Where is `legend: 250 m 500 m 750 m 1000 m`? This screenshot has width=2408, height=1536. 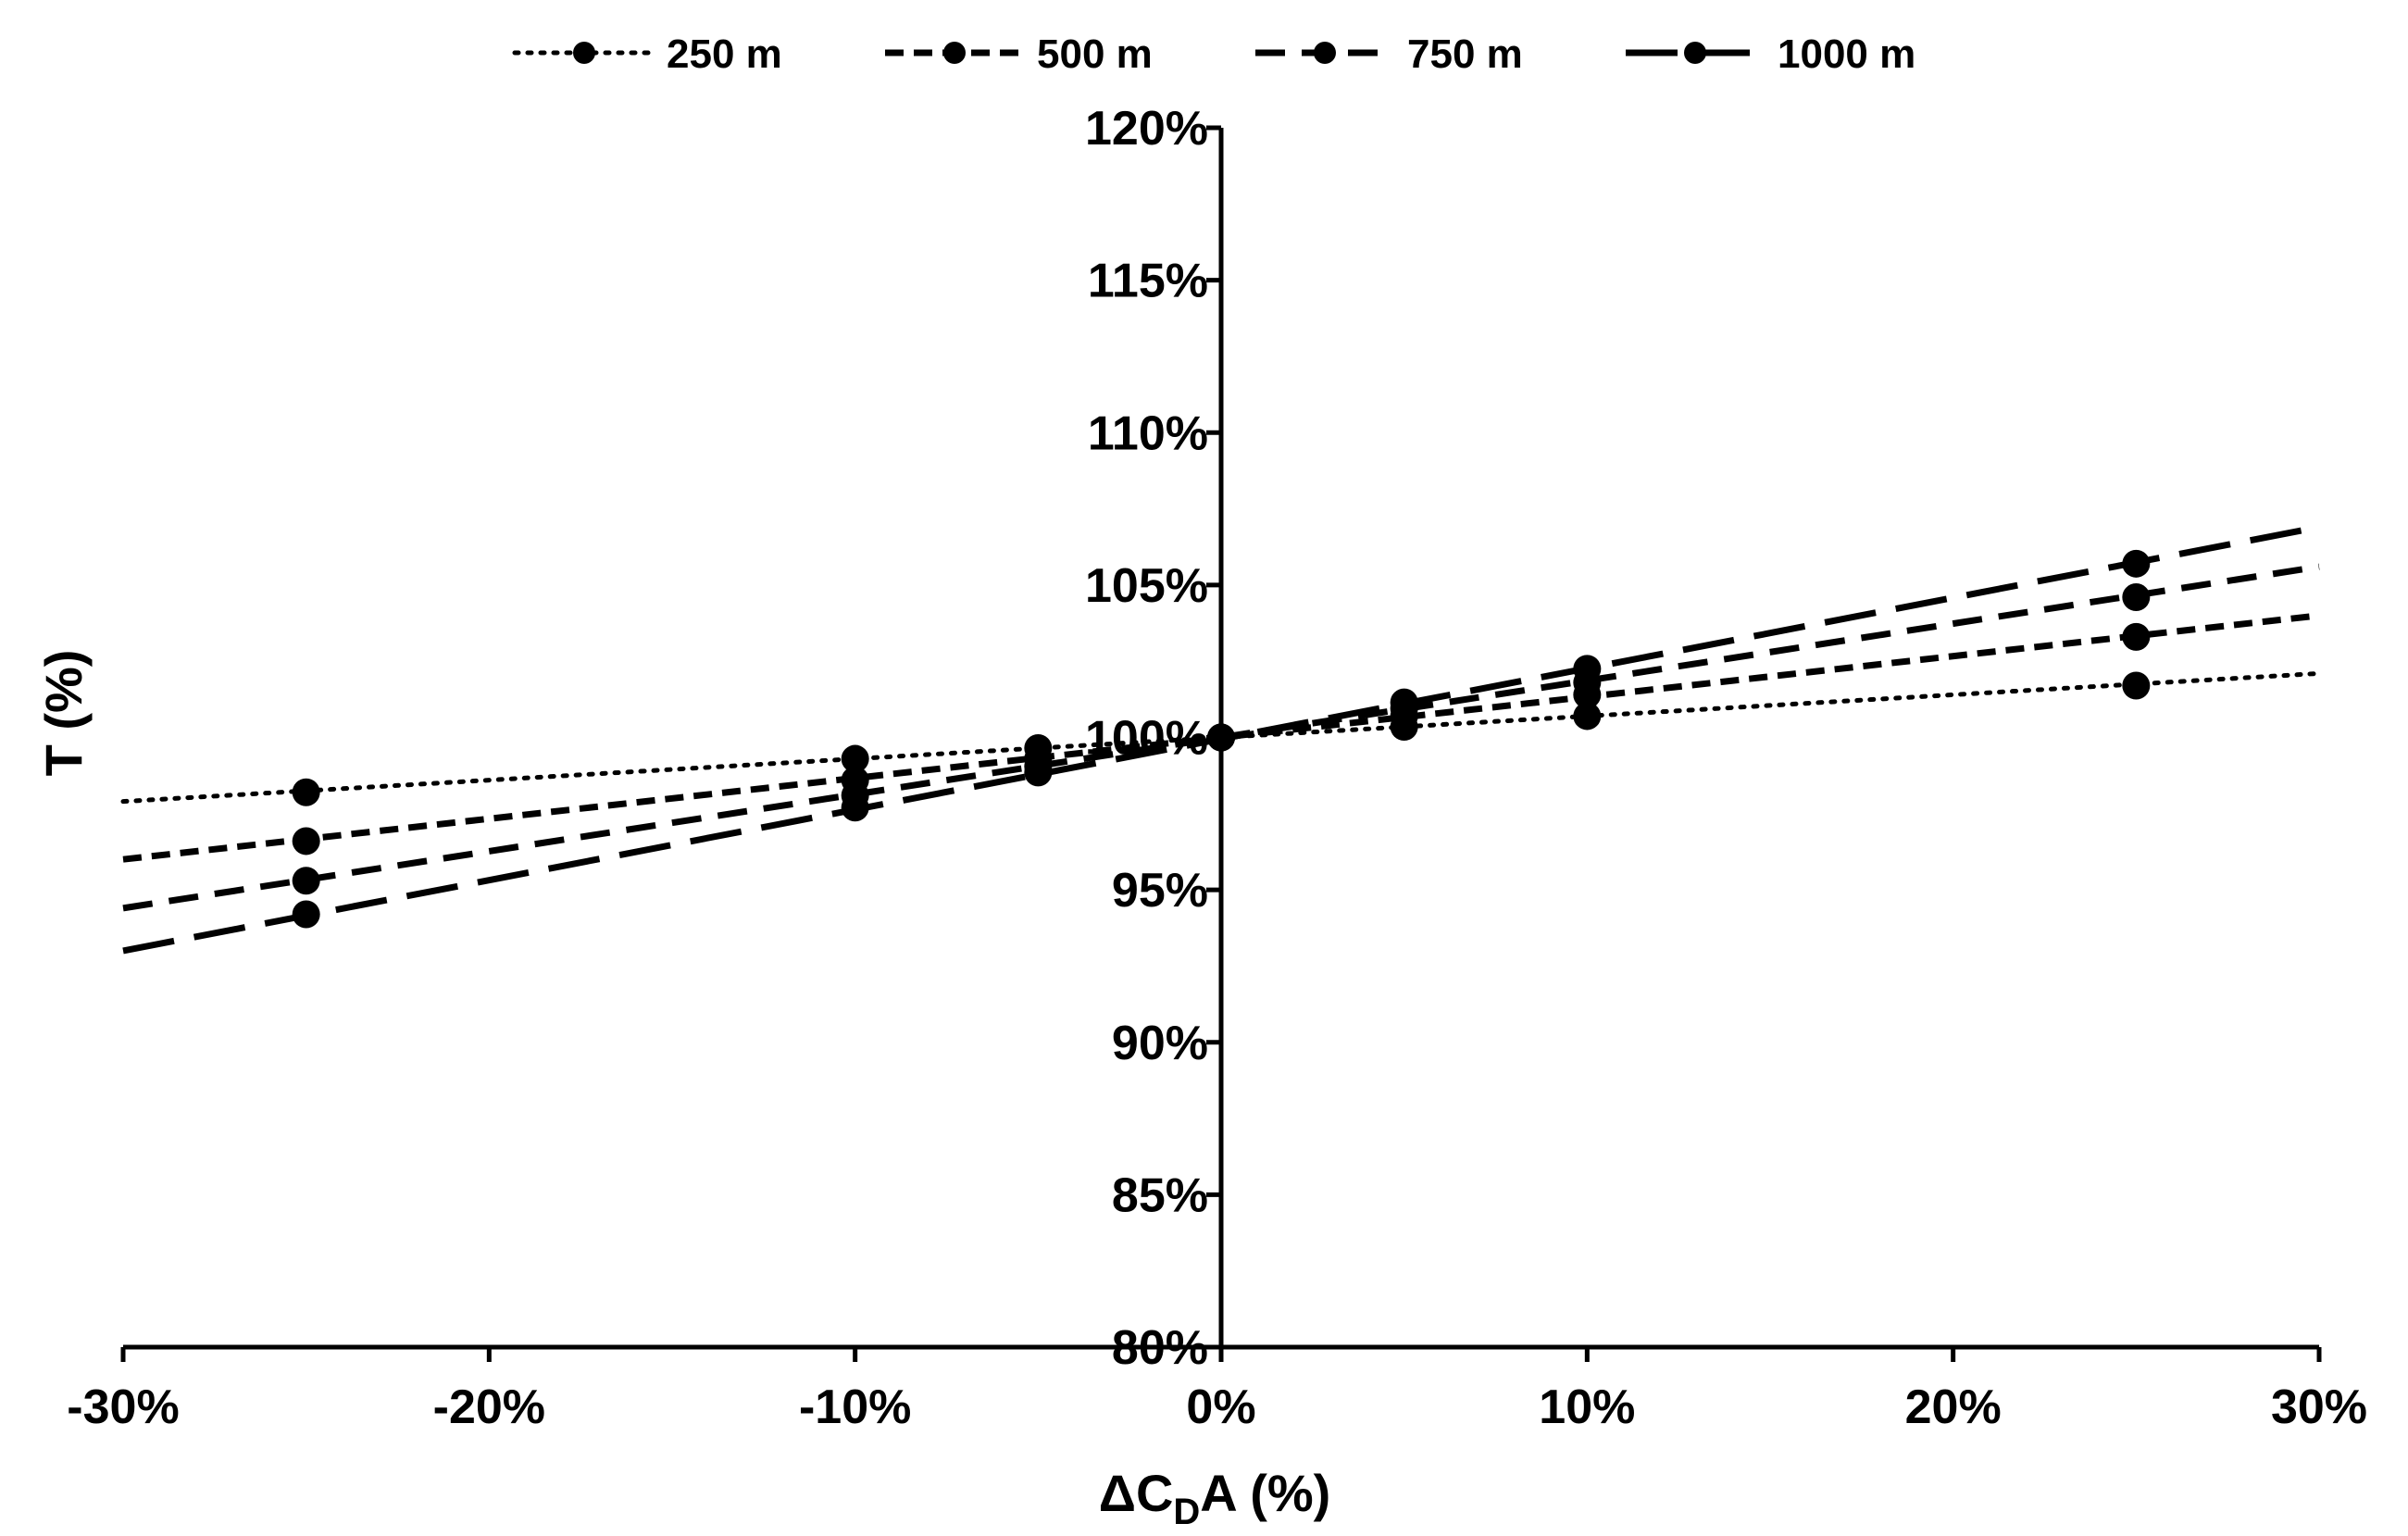 legend: 250 m 500 m 750 m 1000 m is located at coordinates (1213, 54).